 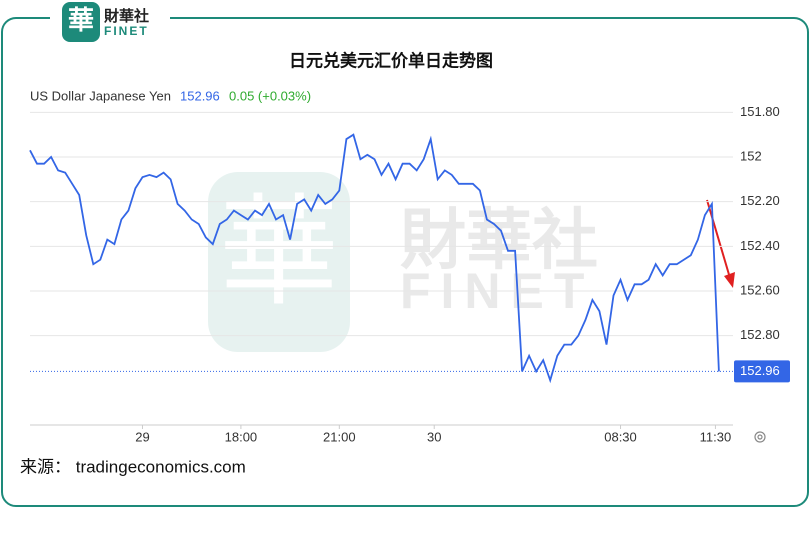 What do you see at coordinates (499, 239) in the screenshot?
I see `watermark-name: 財華社` at bounding box center [499, 239].